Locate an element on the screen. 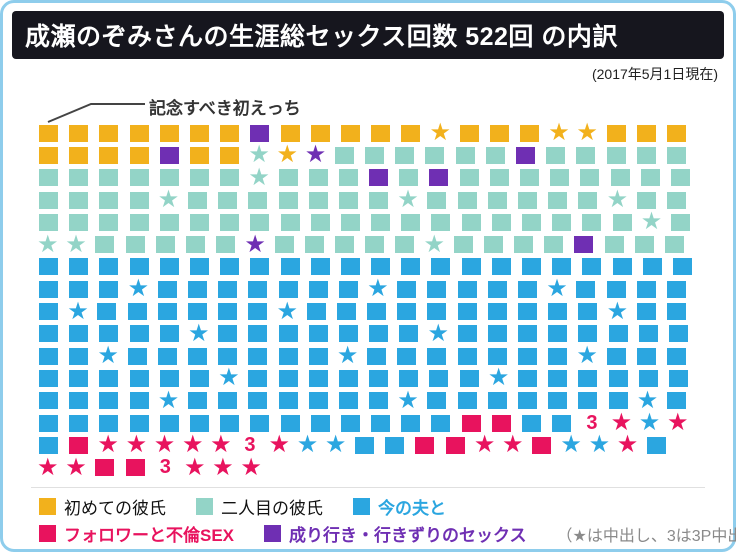 This screenshot has height=555, width=736. legend-label: 成り行き・行きずりのセックス is located at coordinates (408, 535).